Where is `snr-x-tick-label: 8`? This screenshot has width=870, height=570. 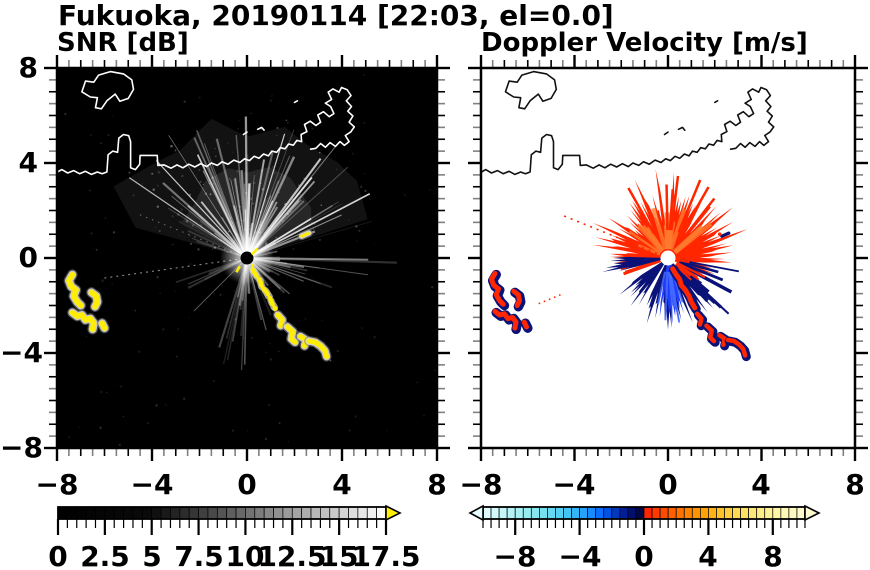
snr-x-tick-label: 8 is located at coordinates (437, 484).